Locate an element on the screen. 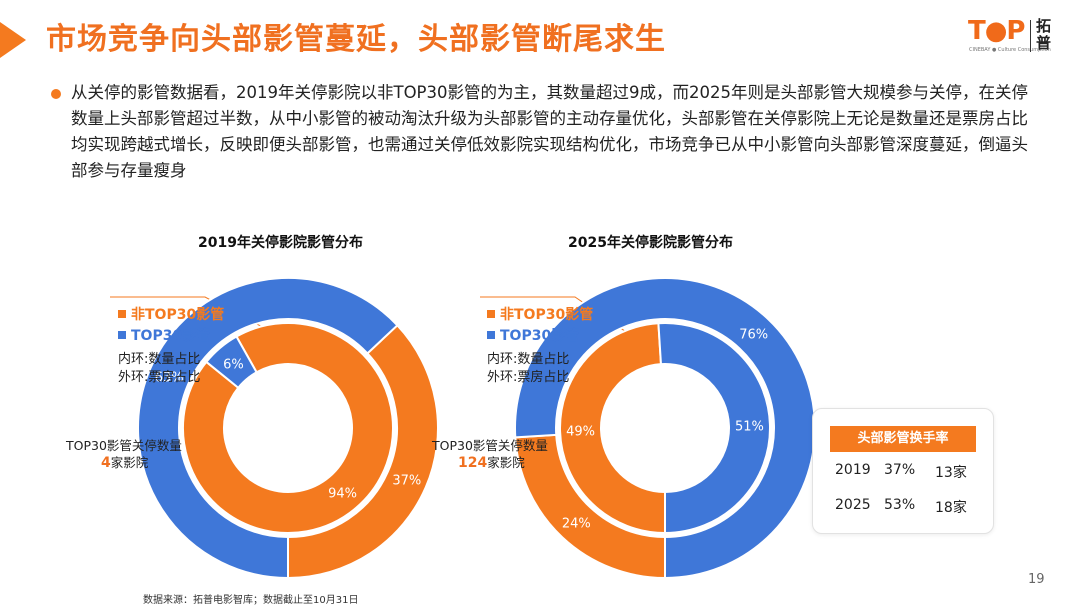 The height and width of the screenshot is (608, 1080). logo-tagline: CINEBAY ● Culture Consumption is located at coordinates (1010, 50).